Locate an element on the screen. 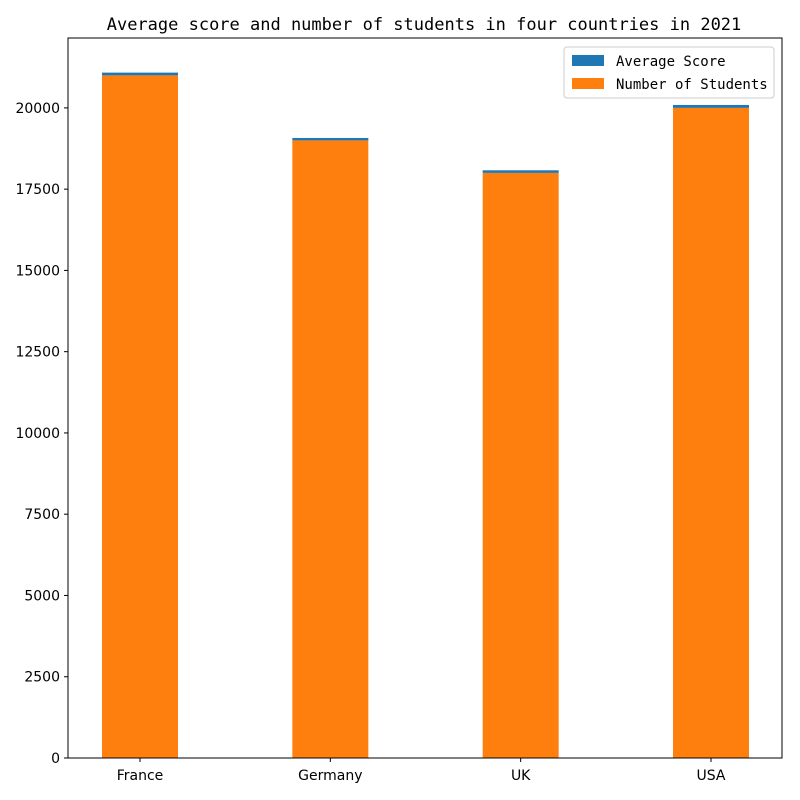 The height and width of the screenshot is (800, 800). bar-usa-average-score is located at coordinates (711, 106).